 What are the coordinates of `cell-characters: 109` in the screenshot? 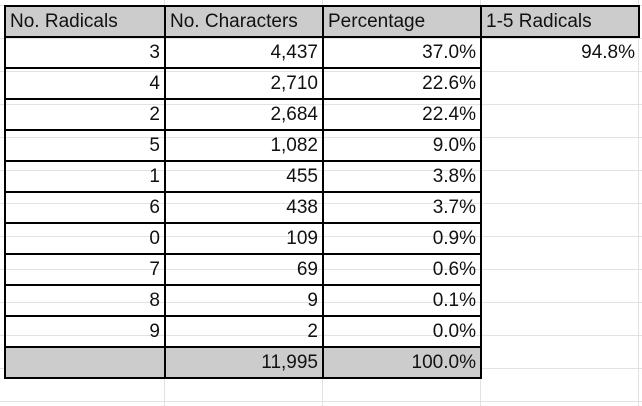 It's located at (244, 238).